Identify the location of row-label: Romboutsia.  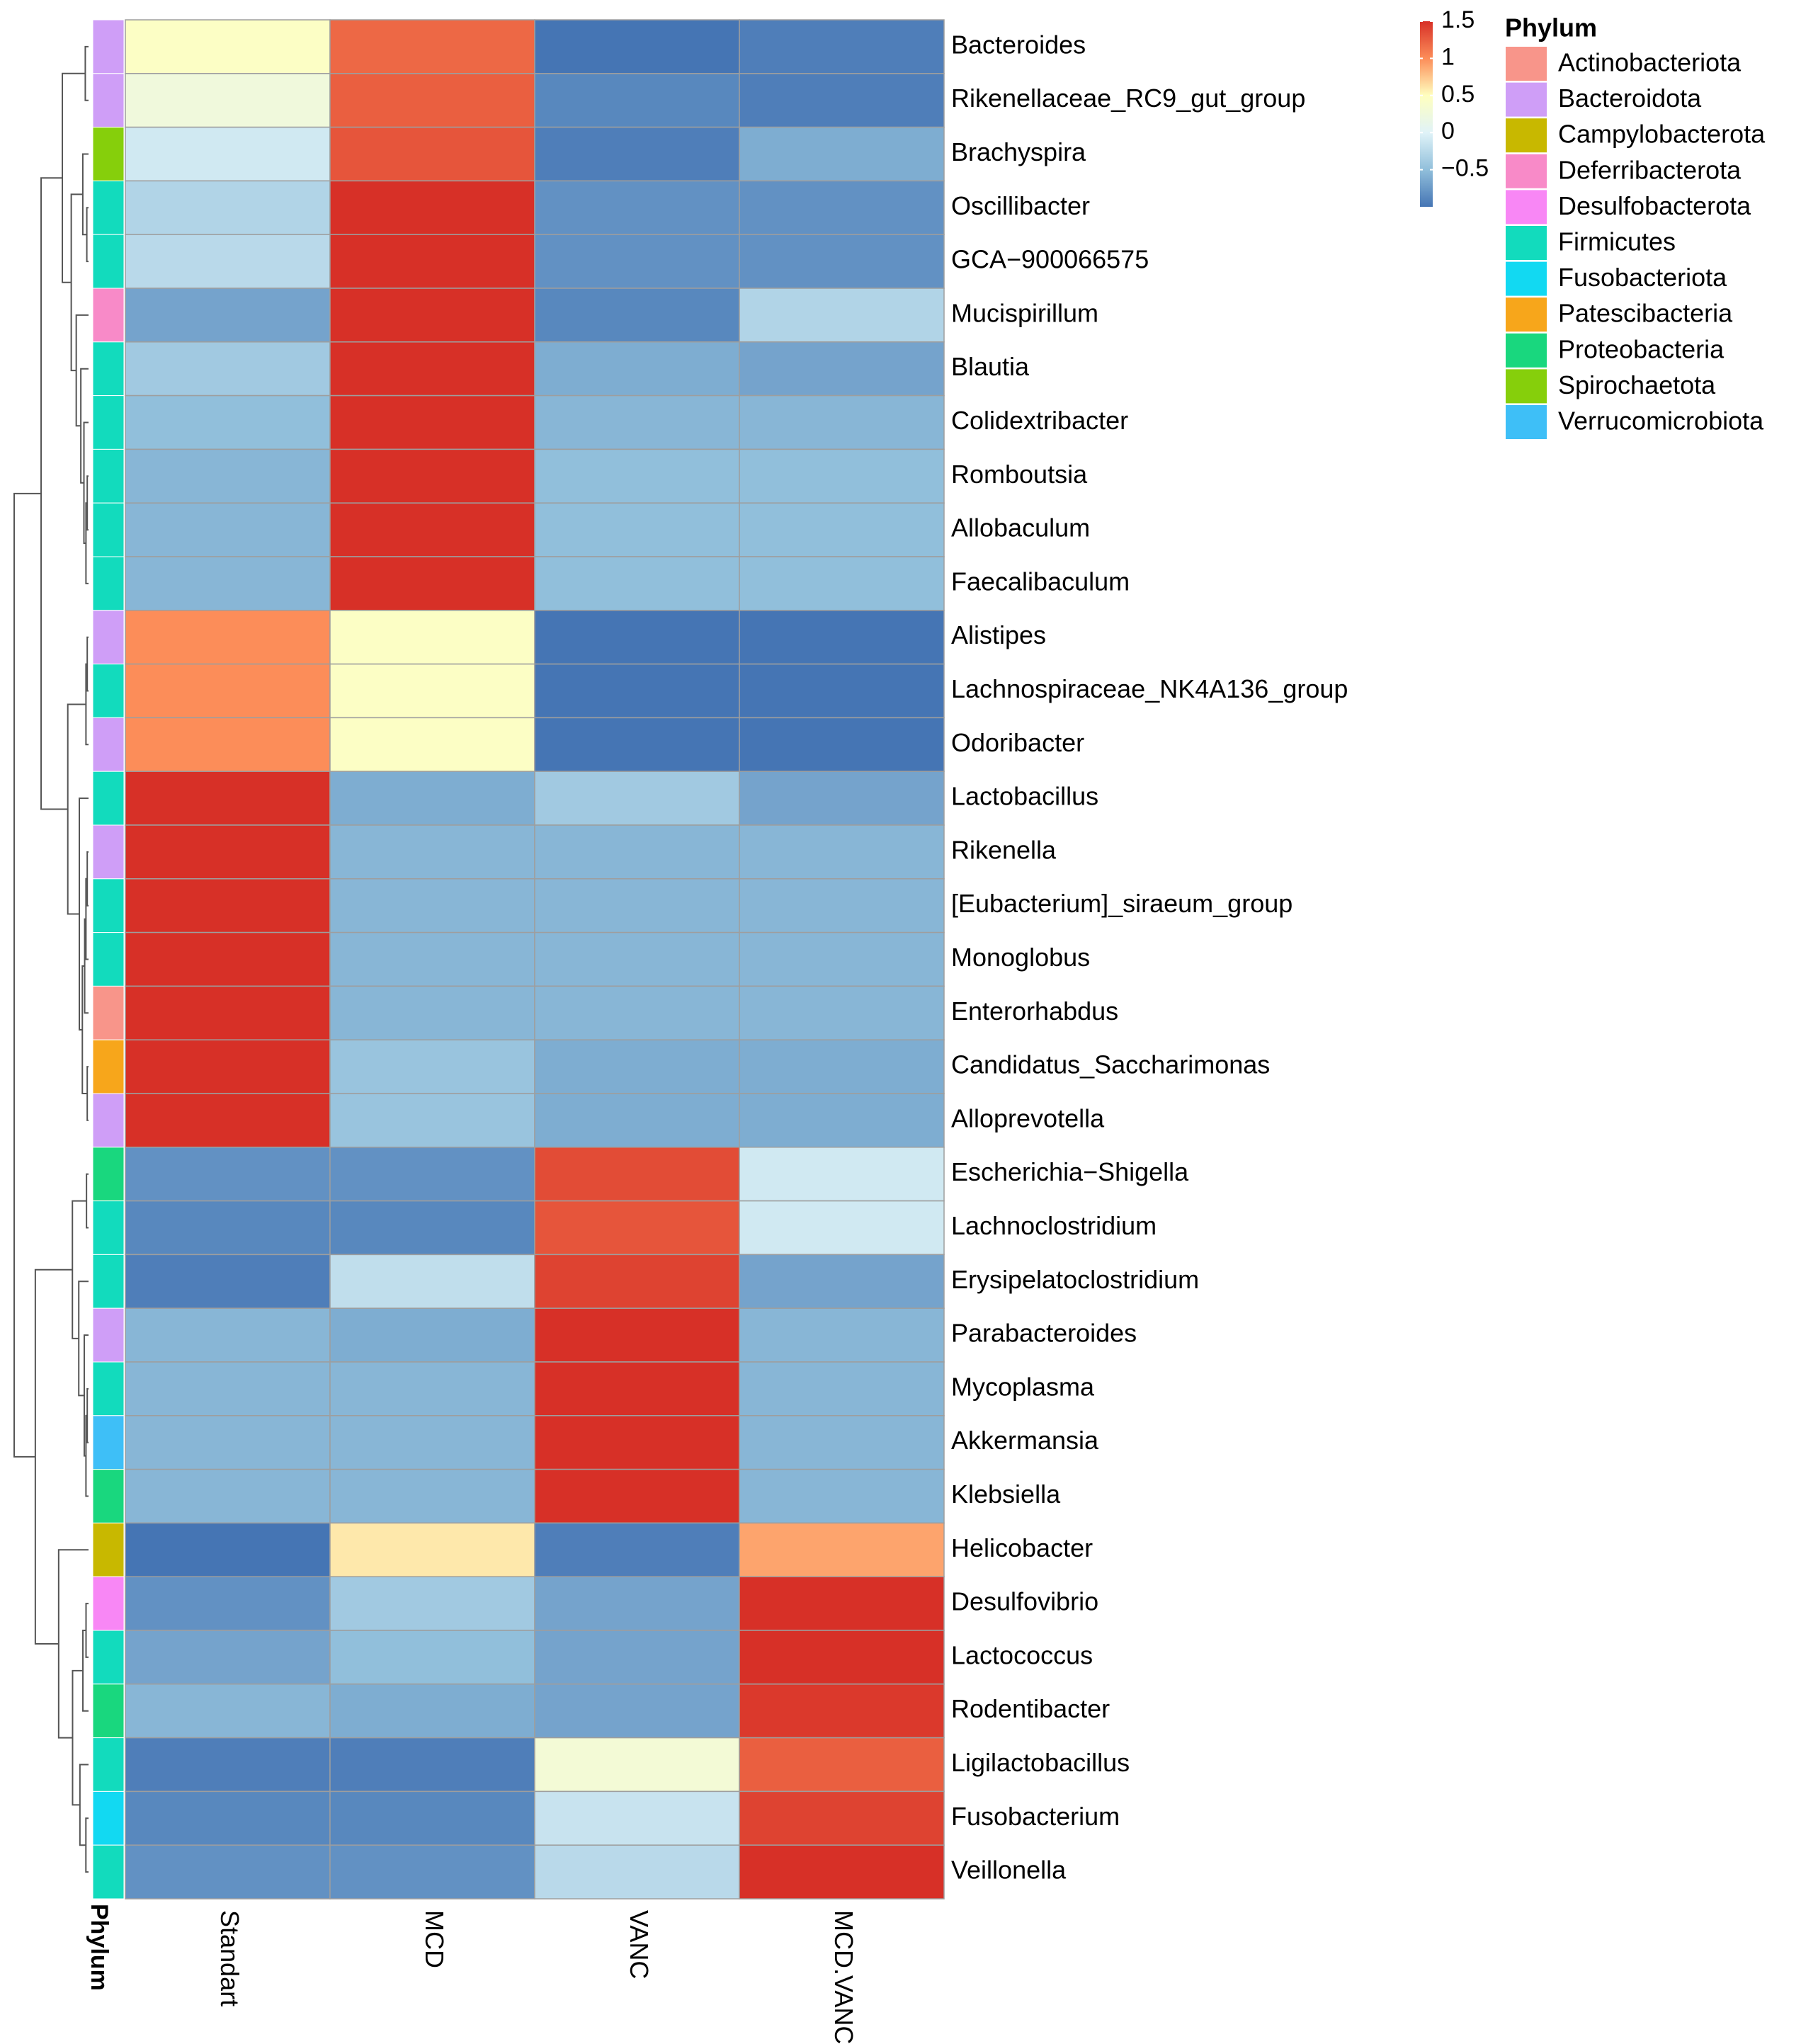
(1019, 474).